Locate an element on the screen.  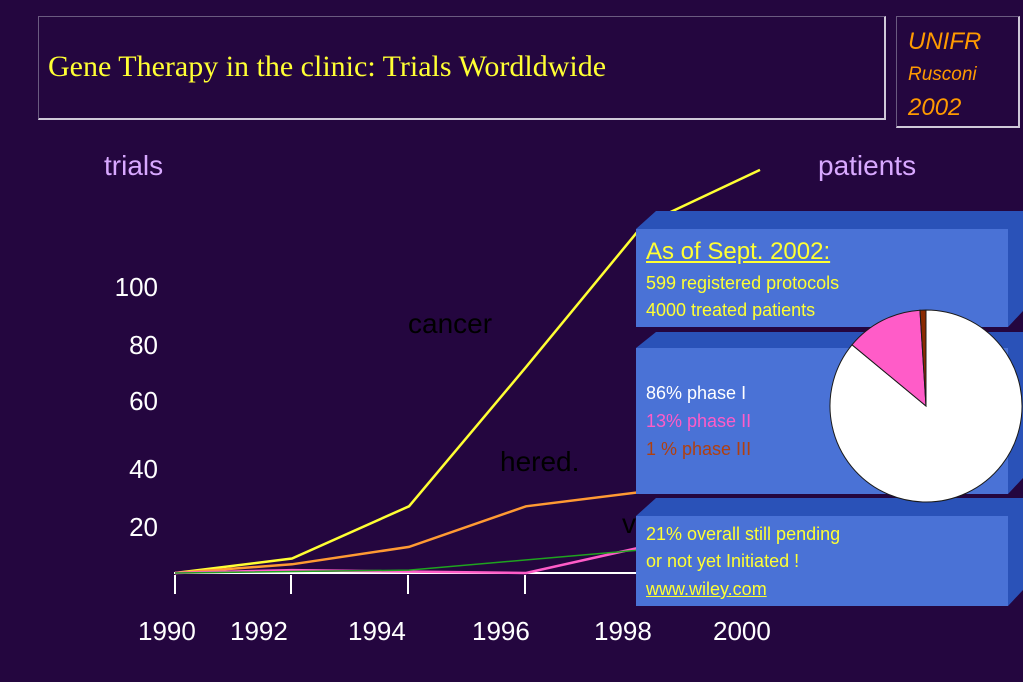
y-tick-label: 100 is located at coordinates (136, 287).